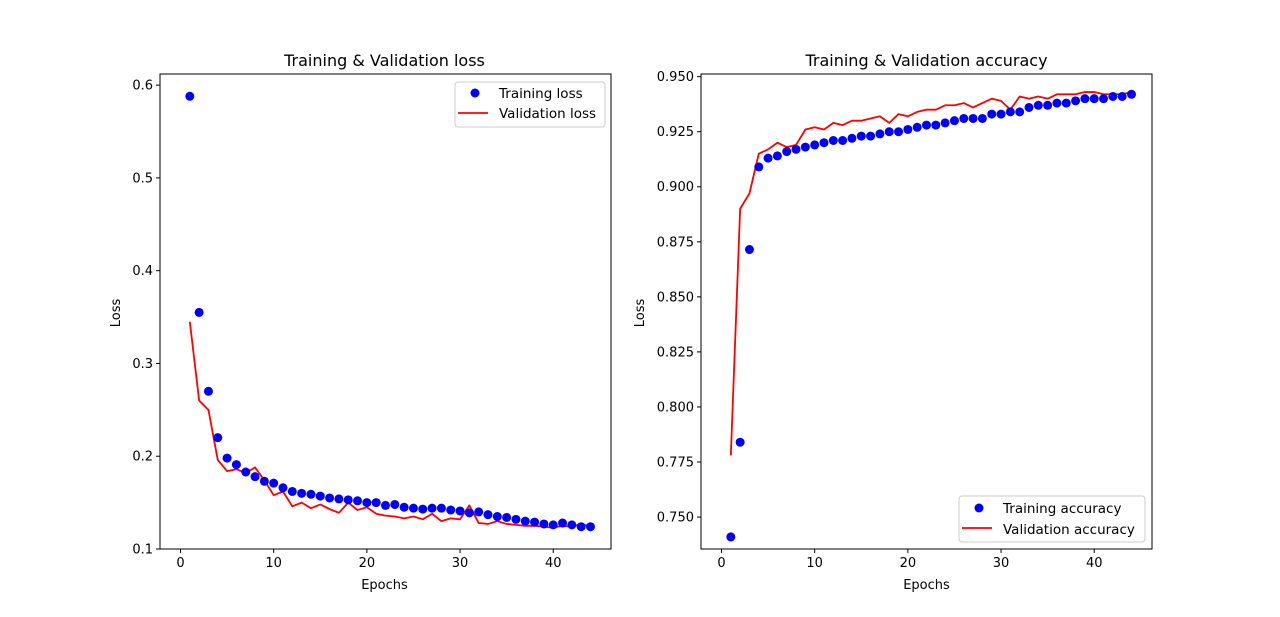  Describe the element at coordinates (475, 93) in the screenshot. I see `legend-marker-training-loss` at that location.